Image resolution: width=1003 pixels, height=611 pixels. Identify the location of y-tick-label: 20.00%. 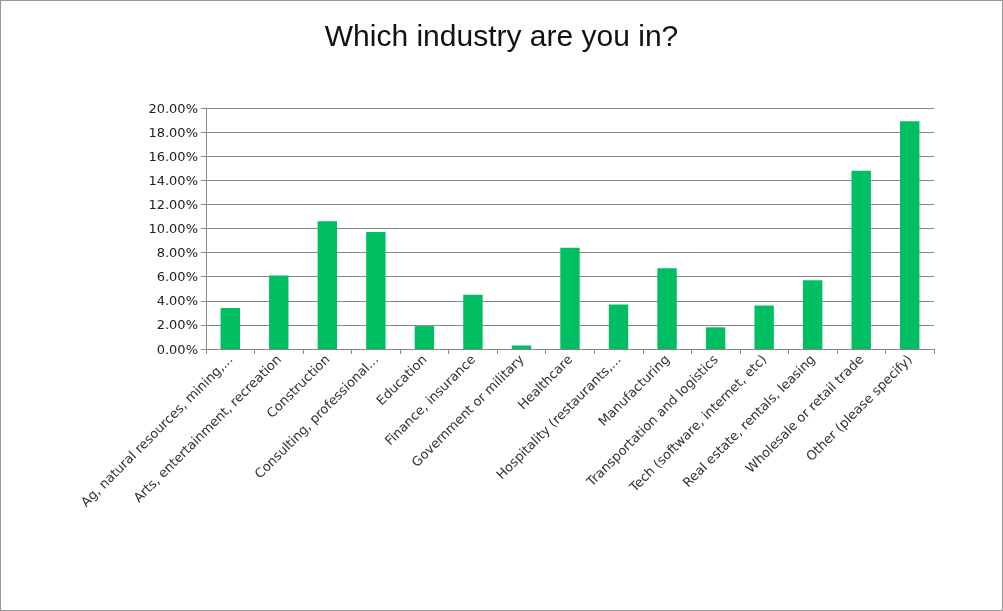
(173, 108).